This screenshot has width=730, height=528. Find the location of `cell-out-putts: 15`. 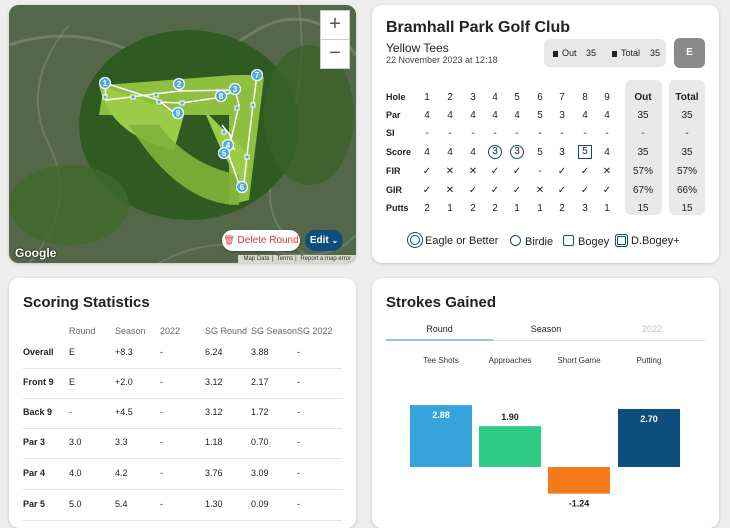

cell-out-putts: 15 is located at coordinates (643, 208).